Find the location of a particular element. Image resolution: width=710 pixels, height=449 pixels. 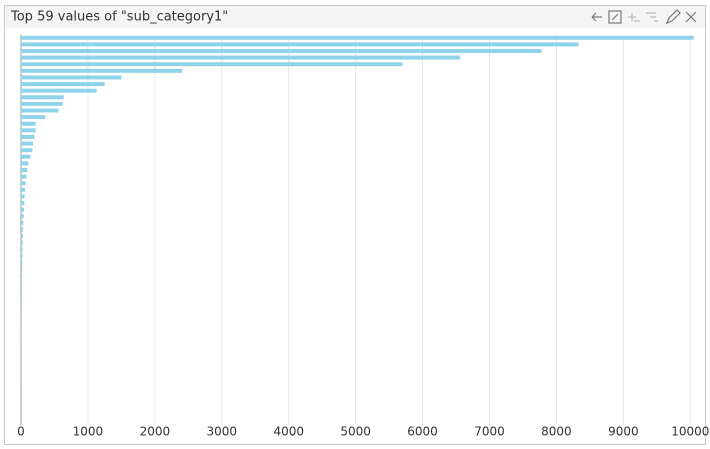

x-tick-label: 9000 is located at coordinates (623, 432).